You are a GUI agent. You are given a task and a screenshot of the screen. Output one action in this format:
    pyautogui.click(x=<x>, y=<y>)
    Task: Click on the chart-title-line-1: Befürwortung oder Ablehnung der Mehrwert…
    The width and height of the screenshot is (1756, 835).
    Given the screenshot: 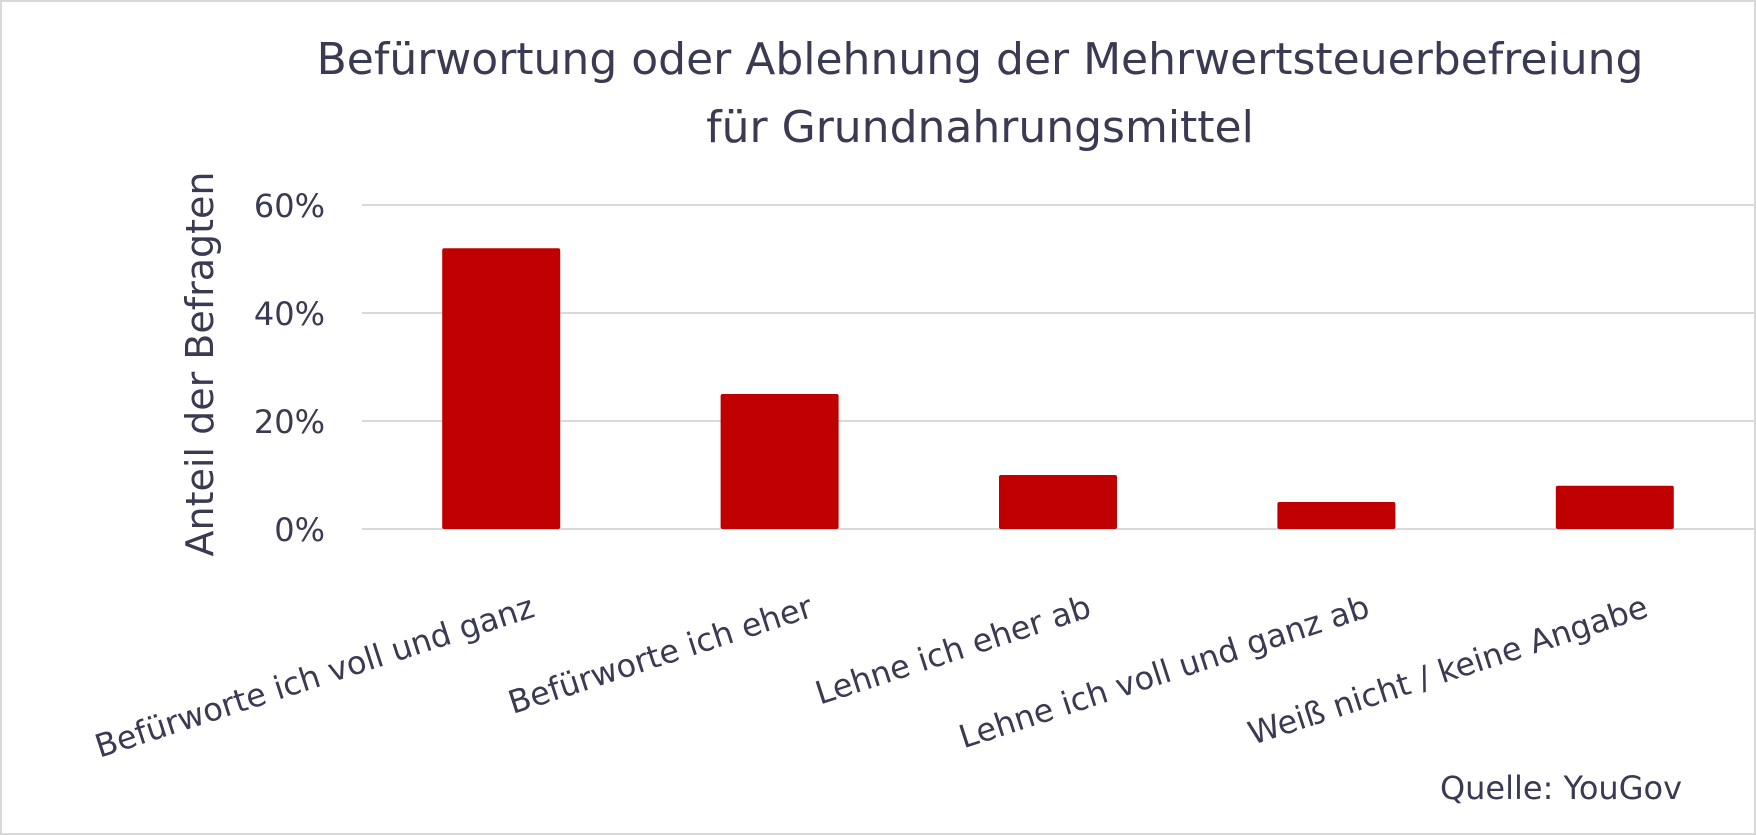 What is the action you would take?
    pyautogui.click(x=980, y=59)
    